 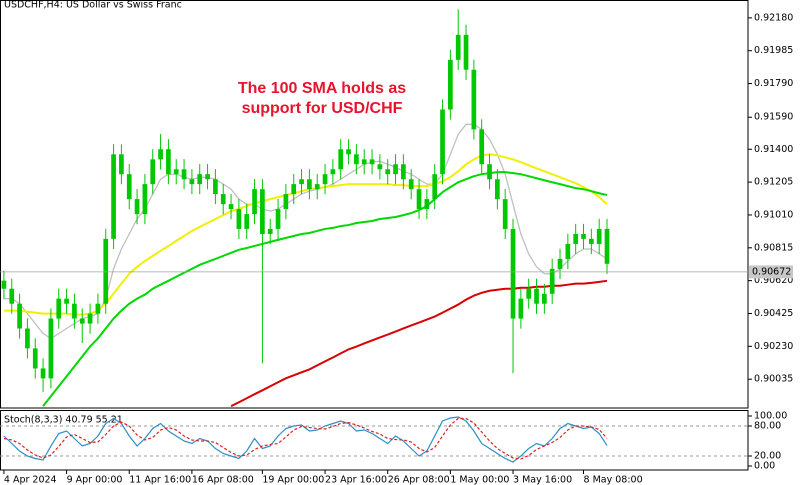 What do you see at coordinates (356, 480) in the screenshot?
I see `x-tick-label: 23 Apr 16:00` at bounding box center [356, 480].